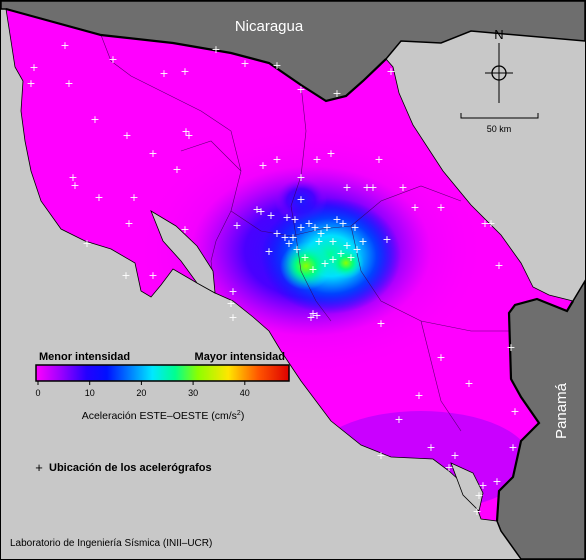  Describe the element at coordinates (90, 393) in the screenshot. I see `legend-tick-label: 10` at that location.